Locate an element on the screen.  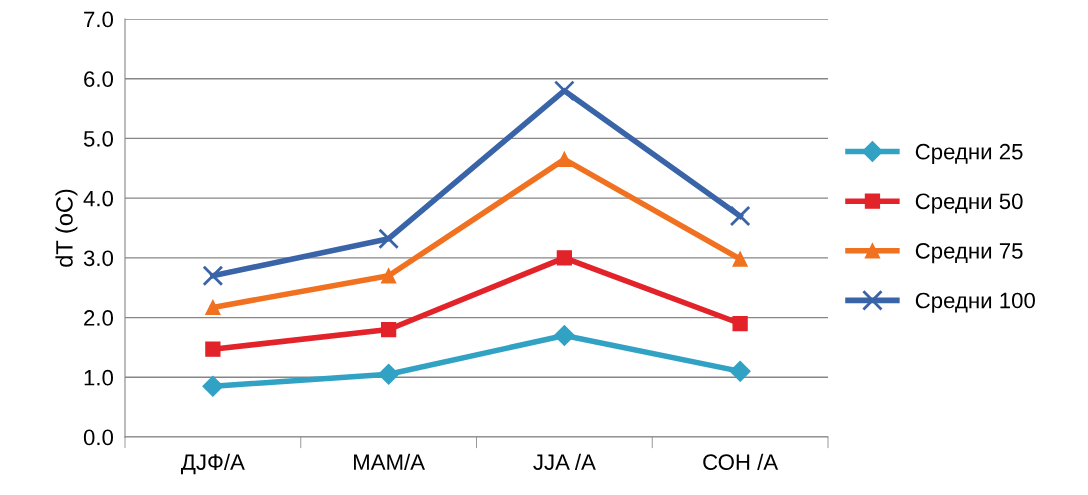
x-tick-label: JJA /А is located at coordinates (564, 461).